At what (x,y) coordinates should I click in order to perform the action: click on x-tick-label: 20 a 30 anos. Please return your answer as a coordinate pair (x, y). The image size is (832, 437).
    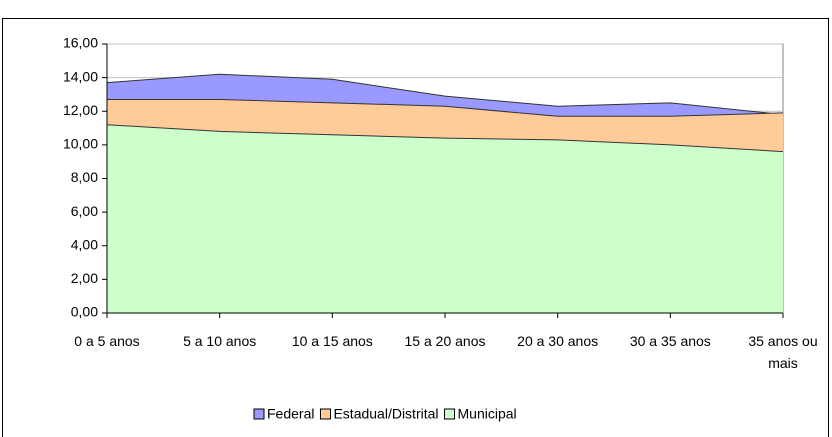
    Looking at the image, I should click on (558, 341).